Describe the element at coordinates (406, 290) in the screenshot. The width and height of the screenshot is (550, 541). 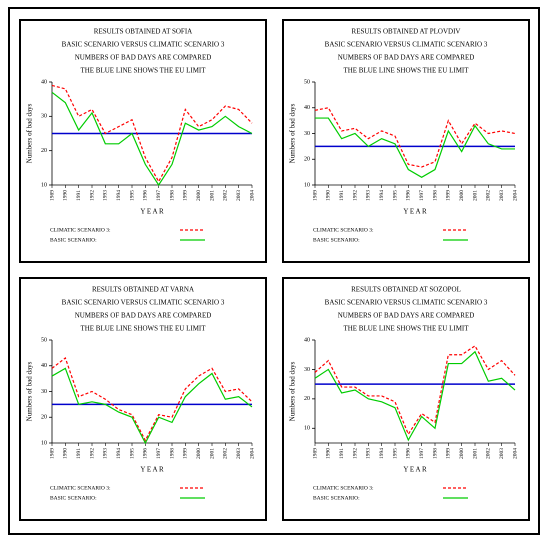
I see `chart-title: RESULTS OBTAINED AT SOZOPOL` at that location.